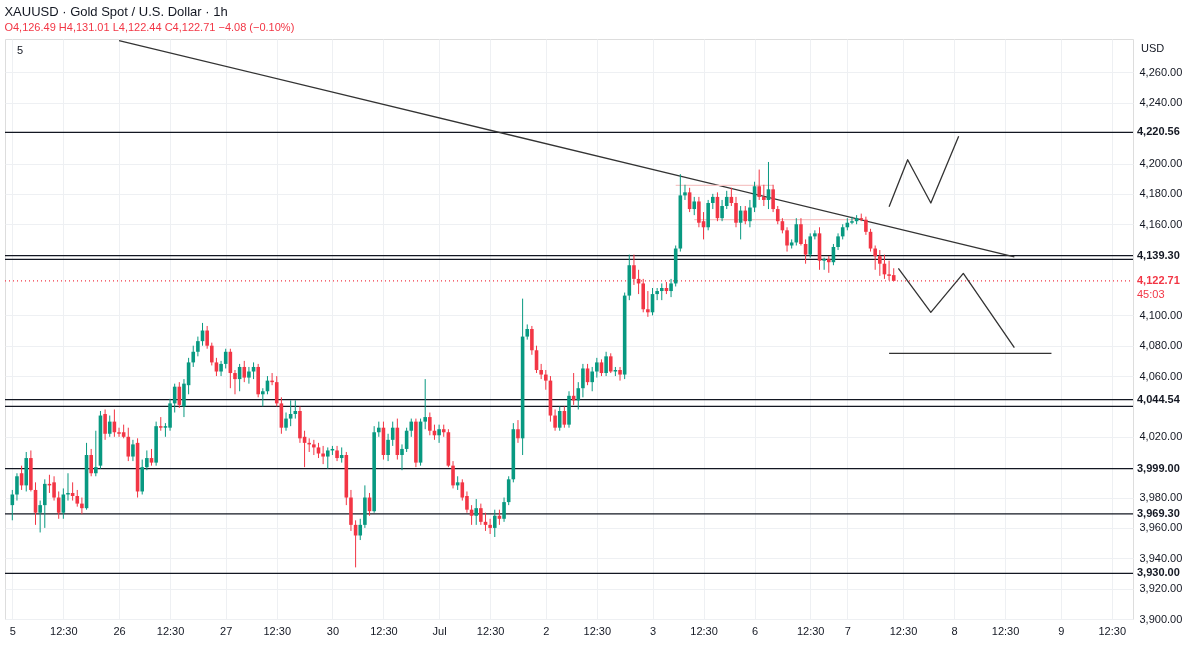 This screenshot has height=666, width=1200. I want to click on ref-line-label: 3,999.00, so click(1158, 467).